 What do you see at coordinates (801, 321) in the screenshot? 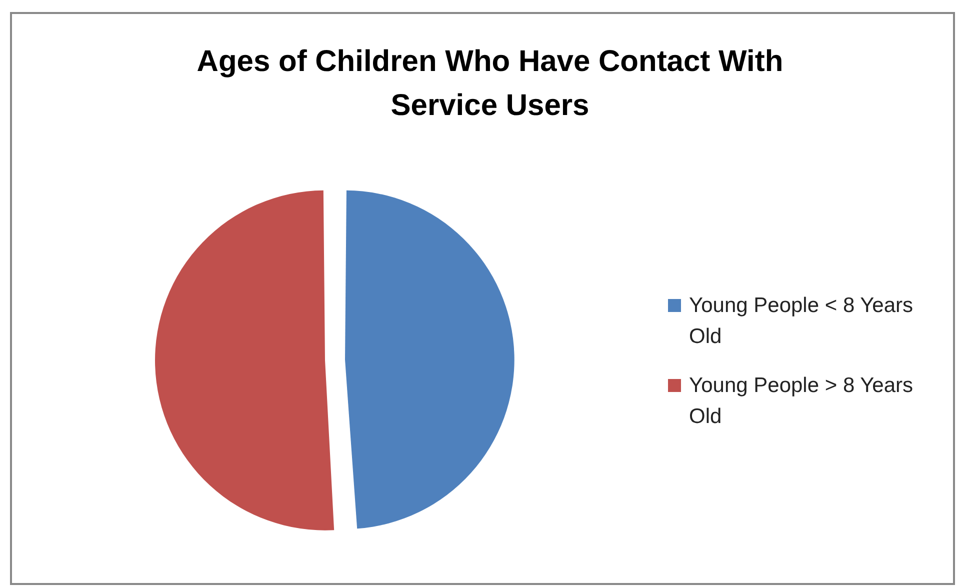
I see `legend-label: Young People < 8 Years Old` at bounding box center [801, 321].